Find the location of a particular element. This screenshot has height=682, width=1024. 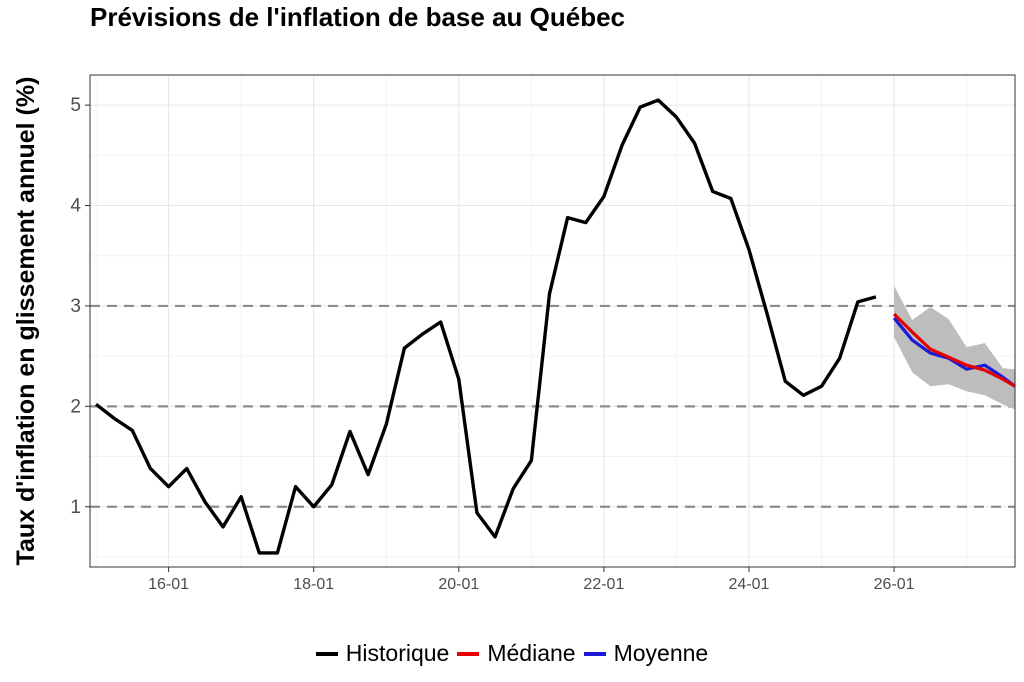

legend-label-moyenne: Moyenne is located at coordinates (661, 653).